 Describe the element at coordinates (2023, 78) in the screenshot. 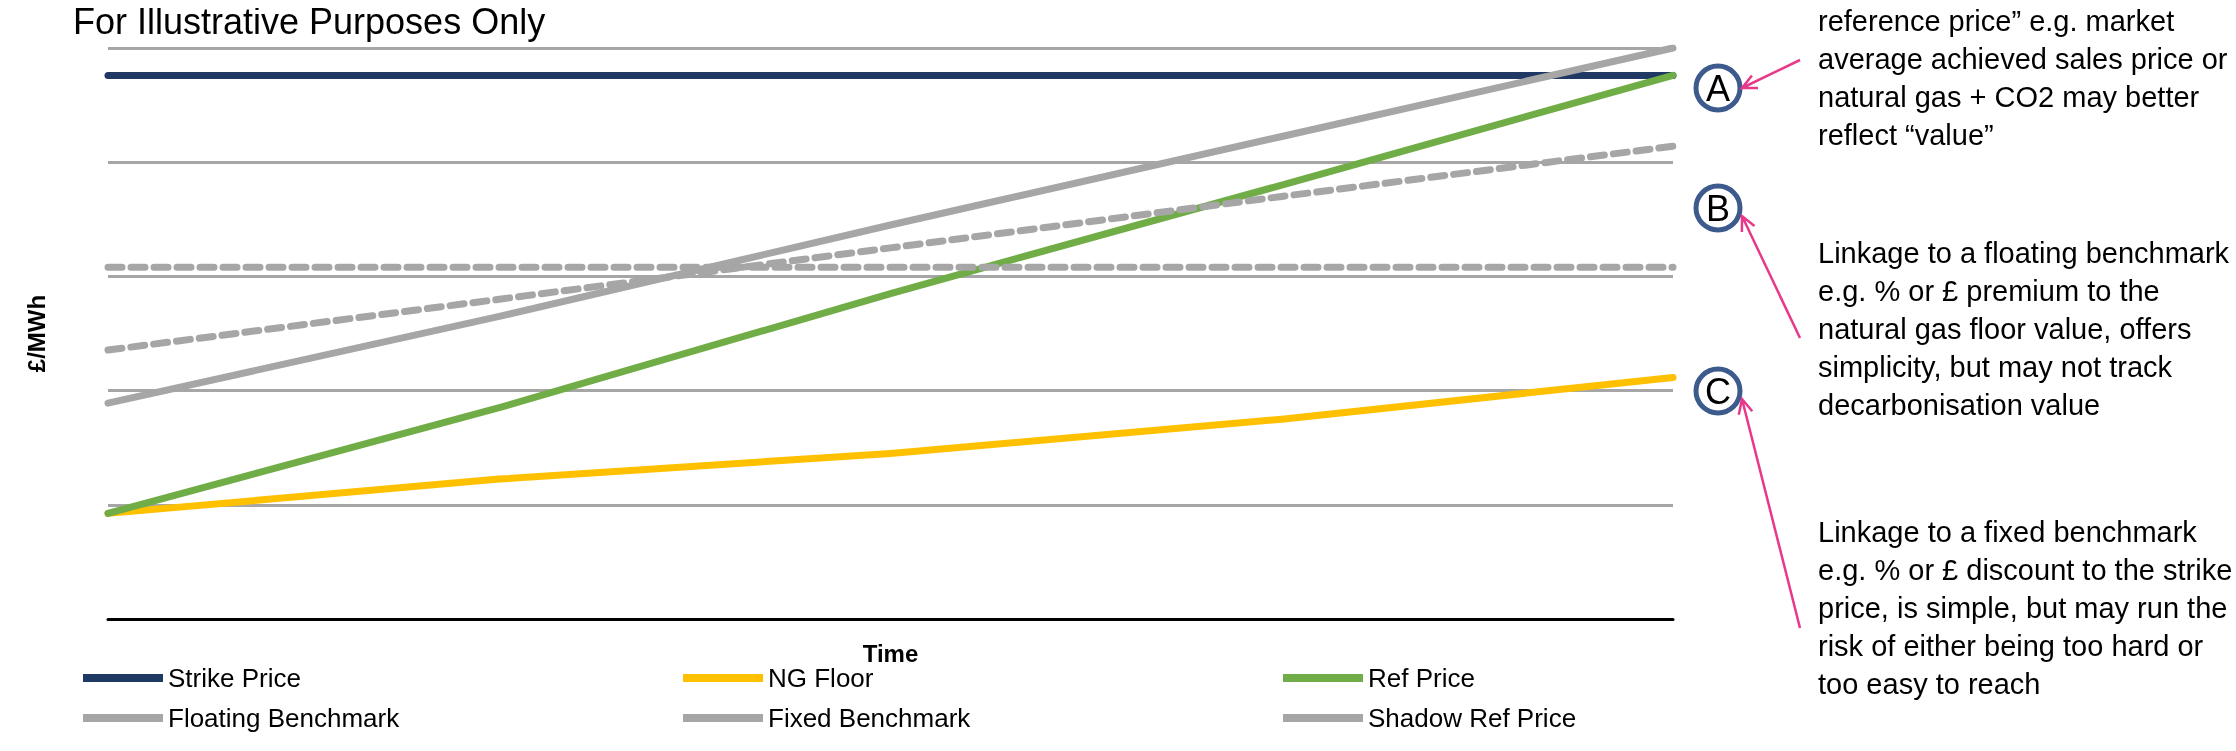

I see `text: reference price” e.g. market average achieved sales price or natural gas + CO2 may better reflect “value”` at that location.